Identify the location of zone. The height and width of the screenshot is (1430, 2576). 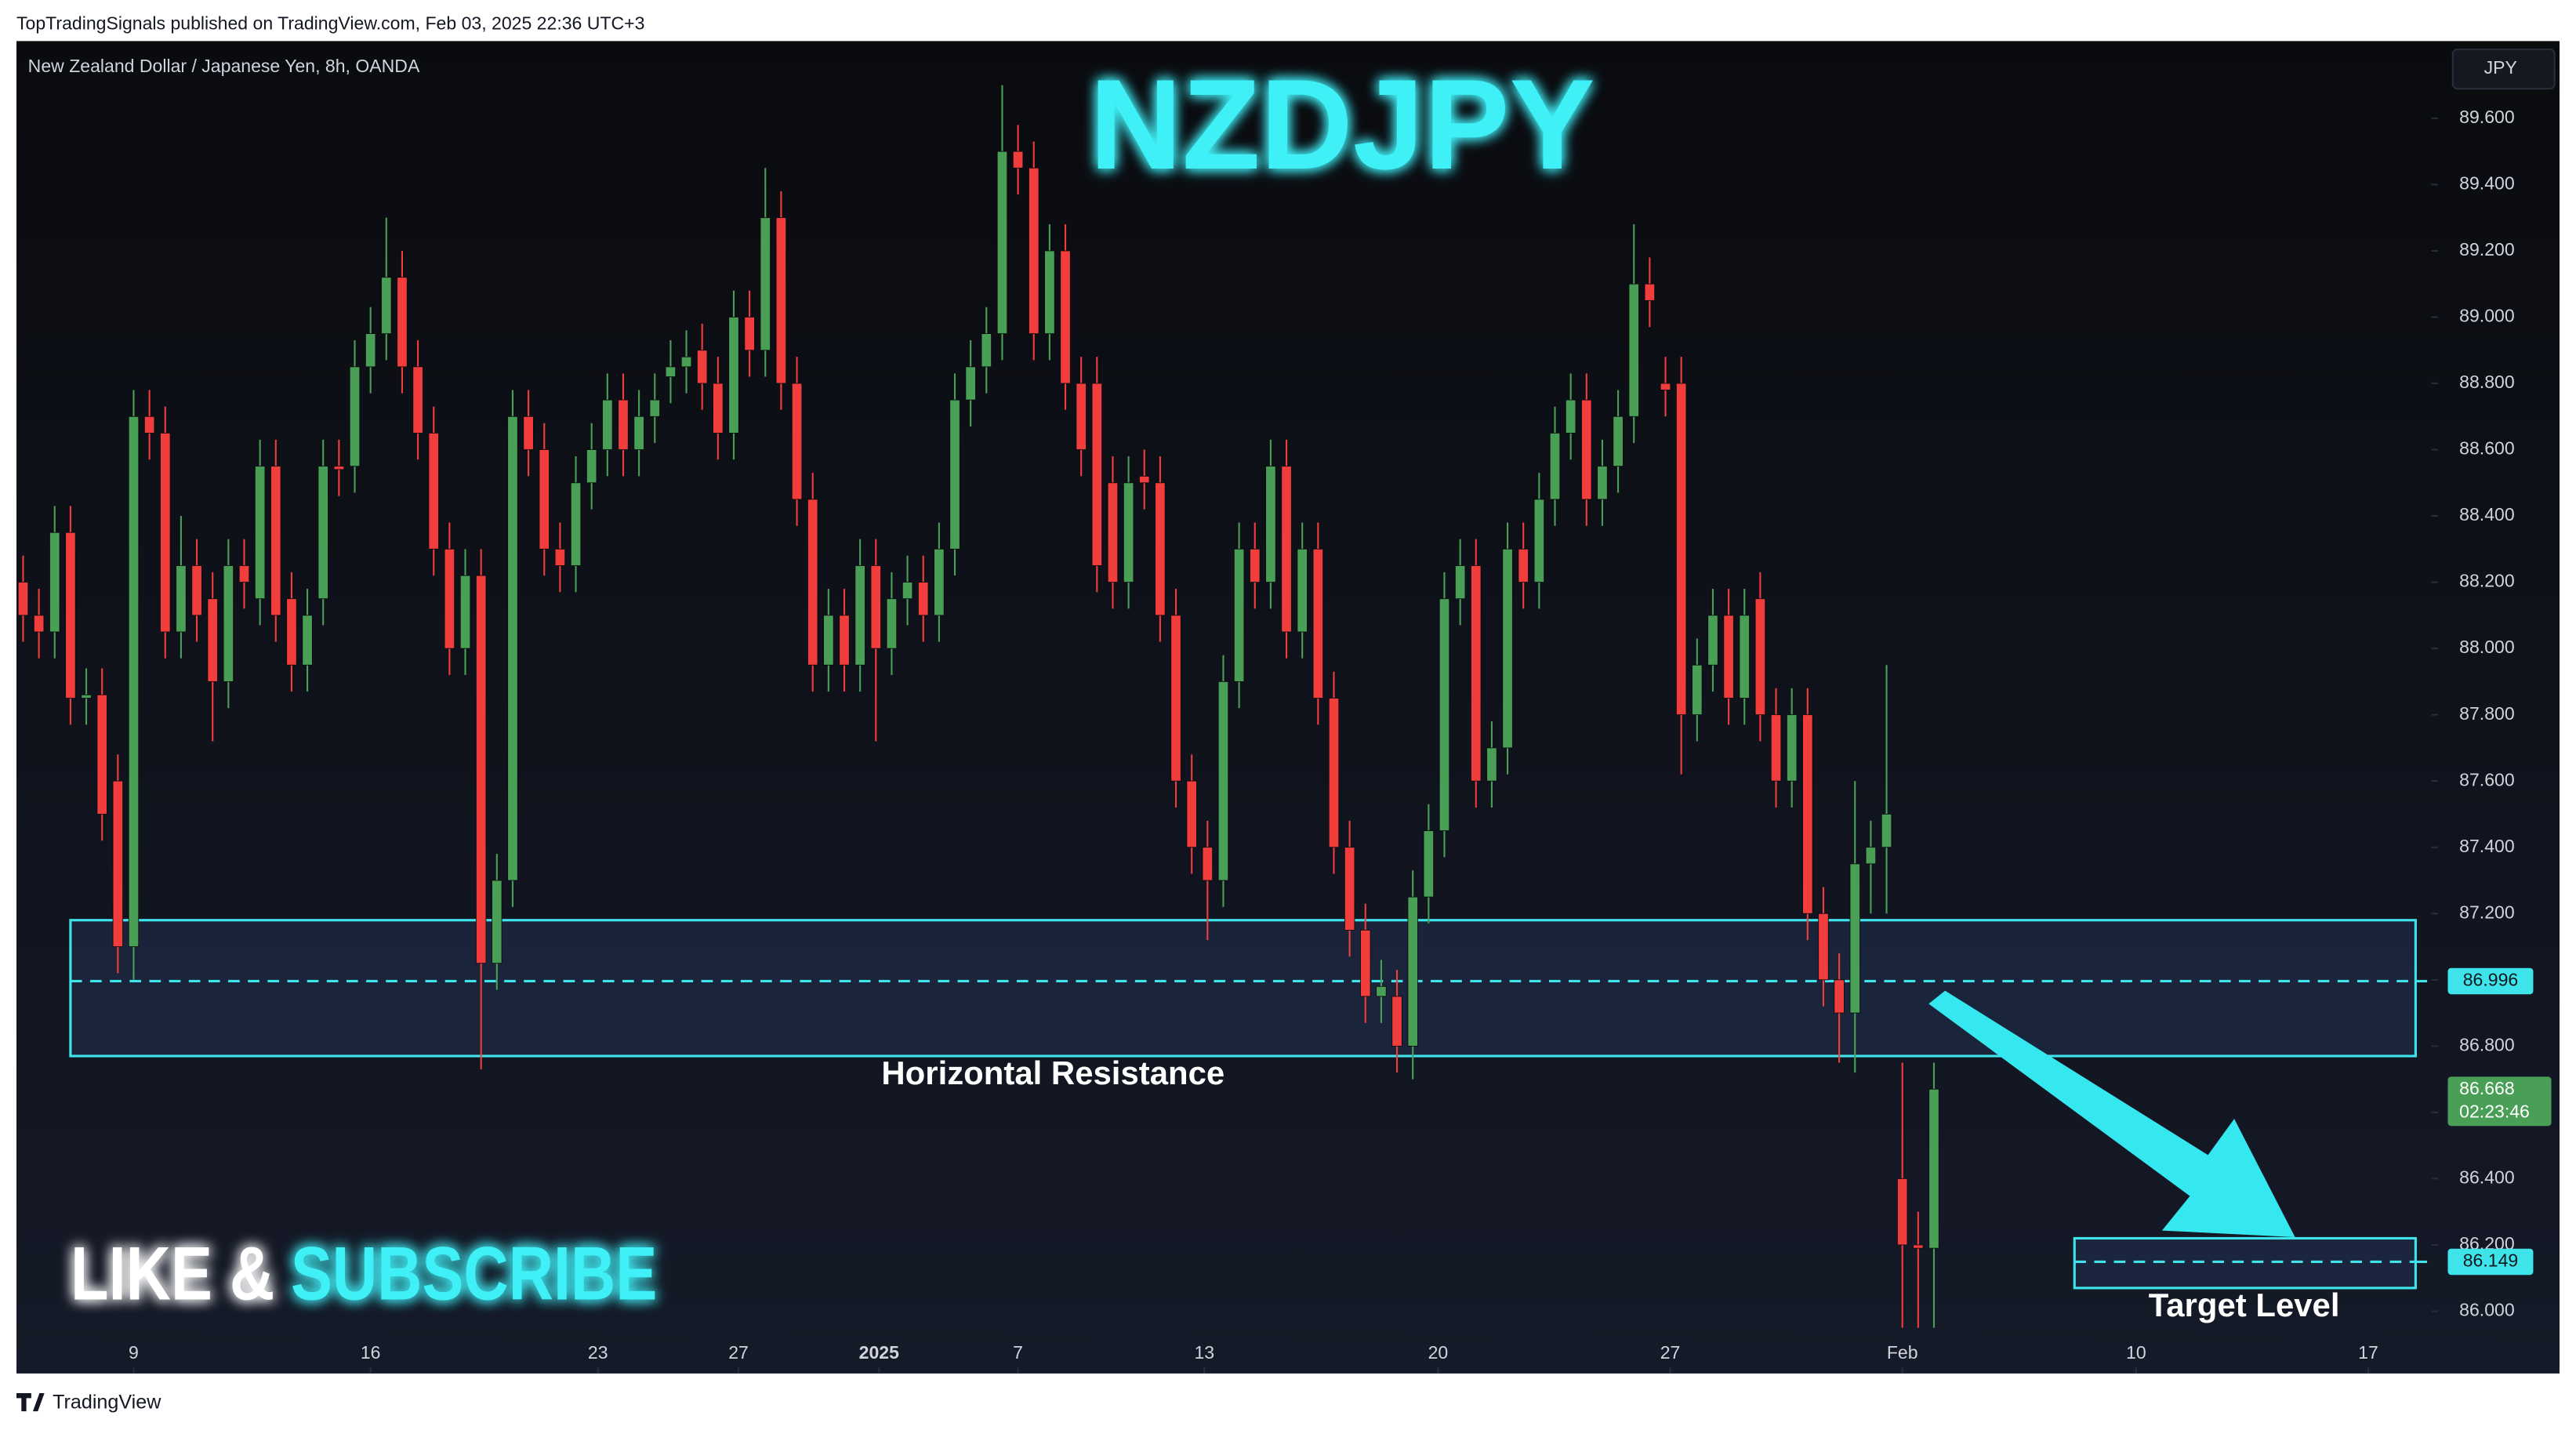
(1243, 988).